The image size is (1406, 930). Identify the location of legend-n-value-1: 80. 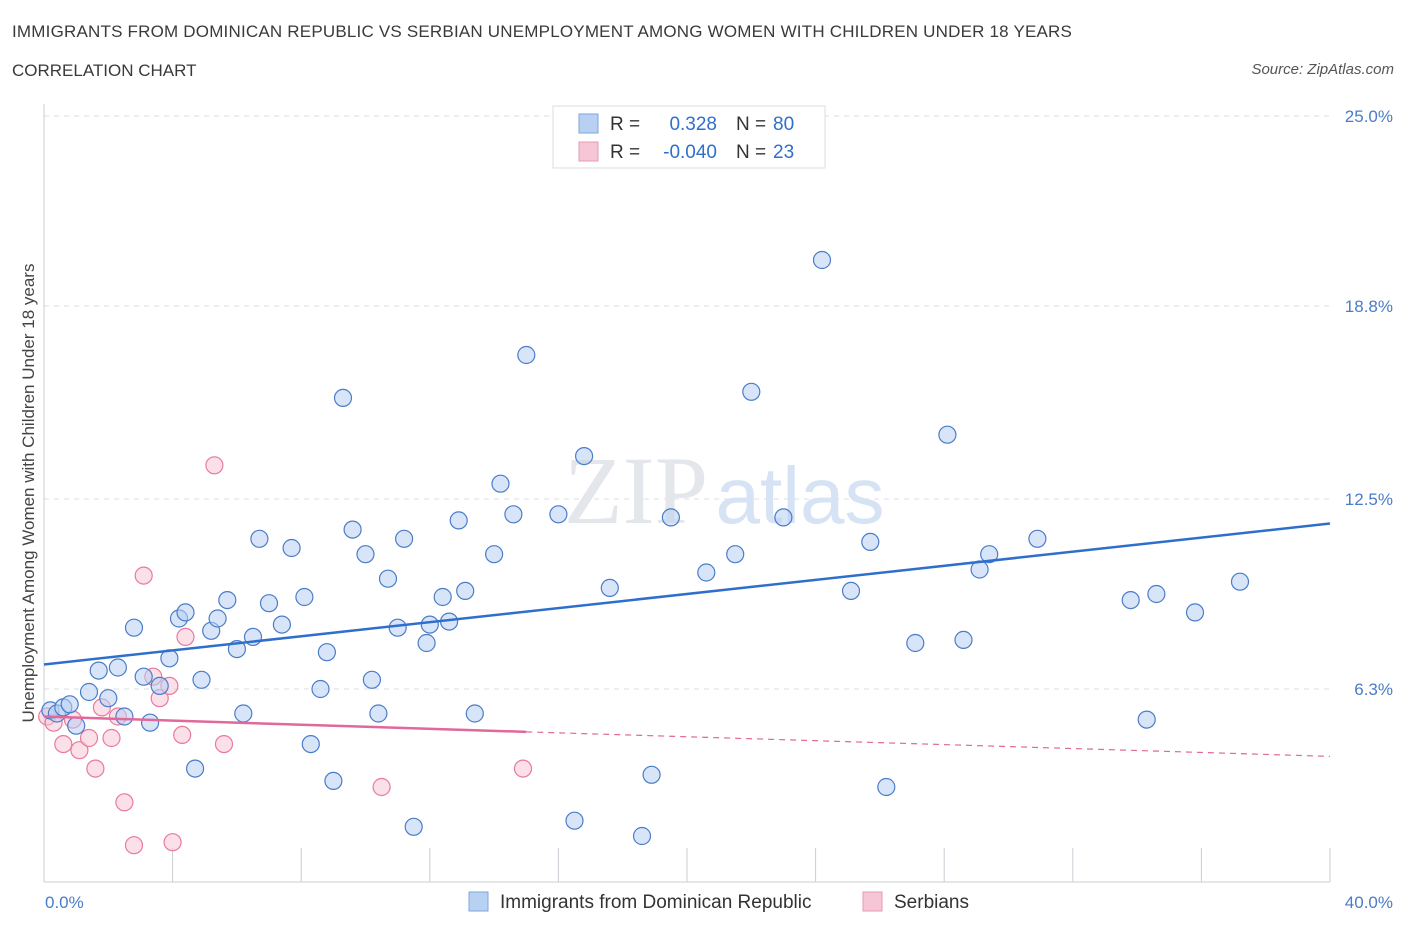
(783, 124).